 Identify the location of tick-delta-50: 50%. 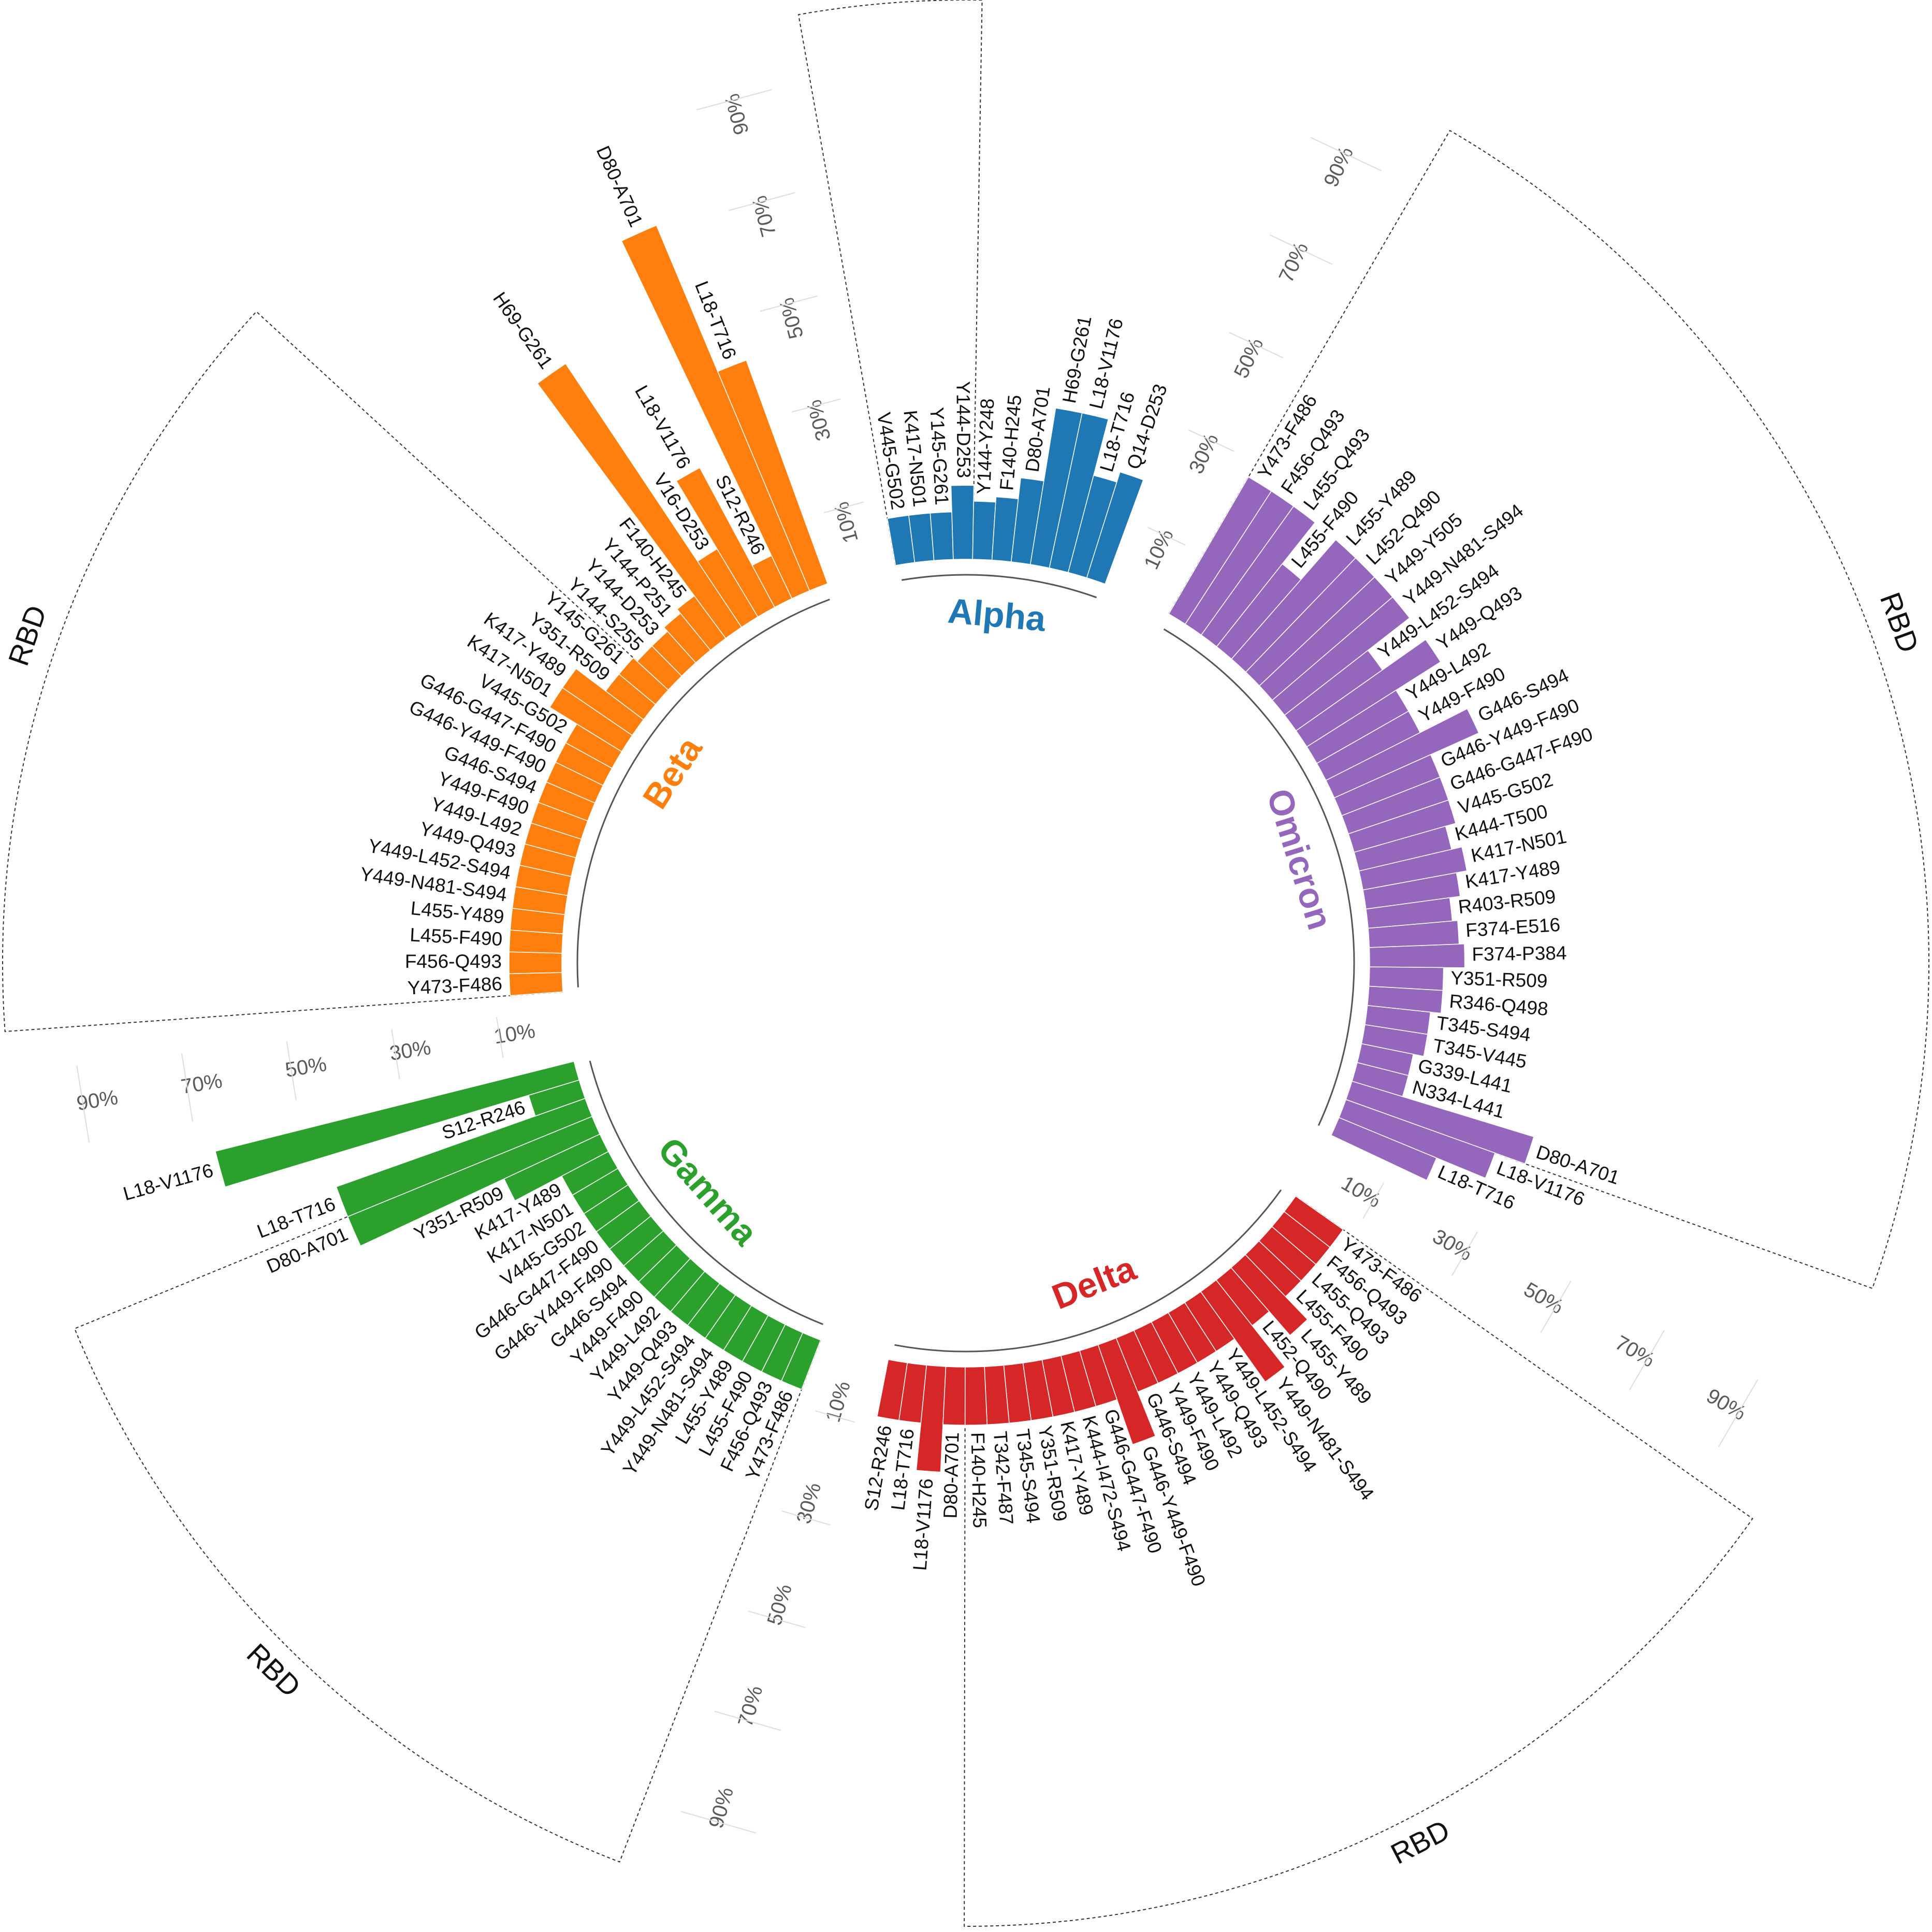
(779, 1604).